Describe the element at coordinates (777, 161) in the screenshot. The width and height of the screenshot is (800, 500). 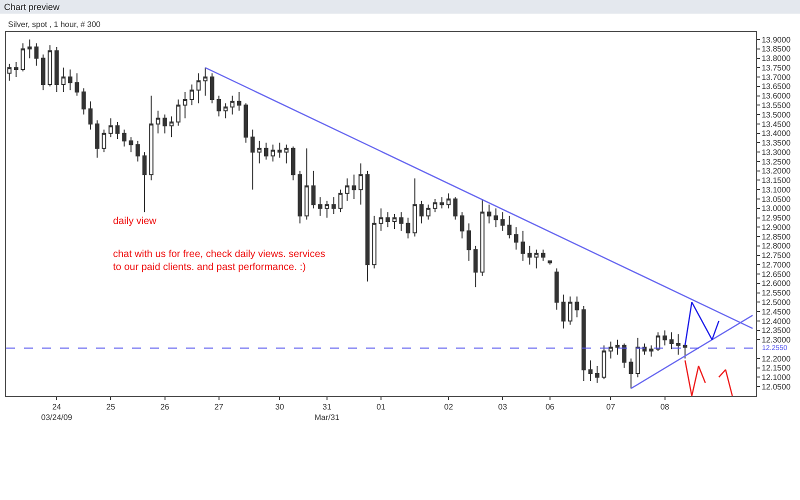
I see `y-tick-label: 13.2500` at that location.